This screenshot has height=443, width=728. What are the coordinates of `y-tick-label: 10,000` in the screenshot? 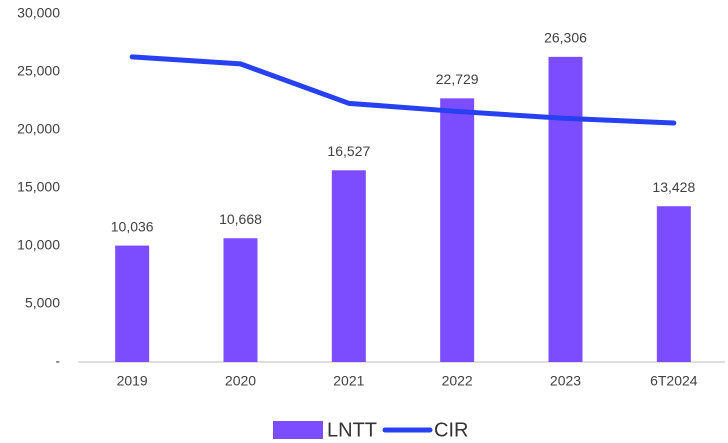 It's located at (38, 245).